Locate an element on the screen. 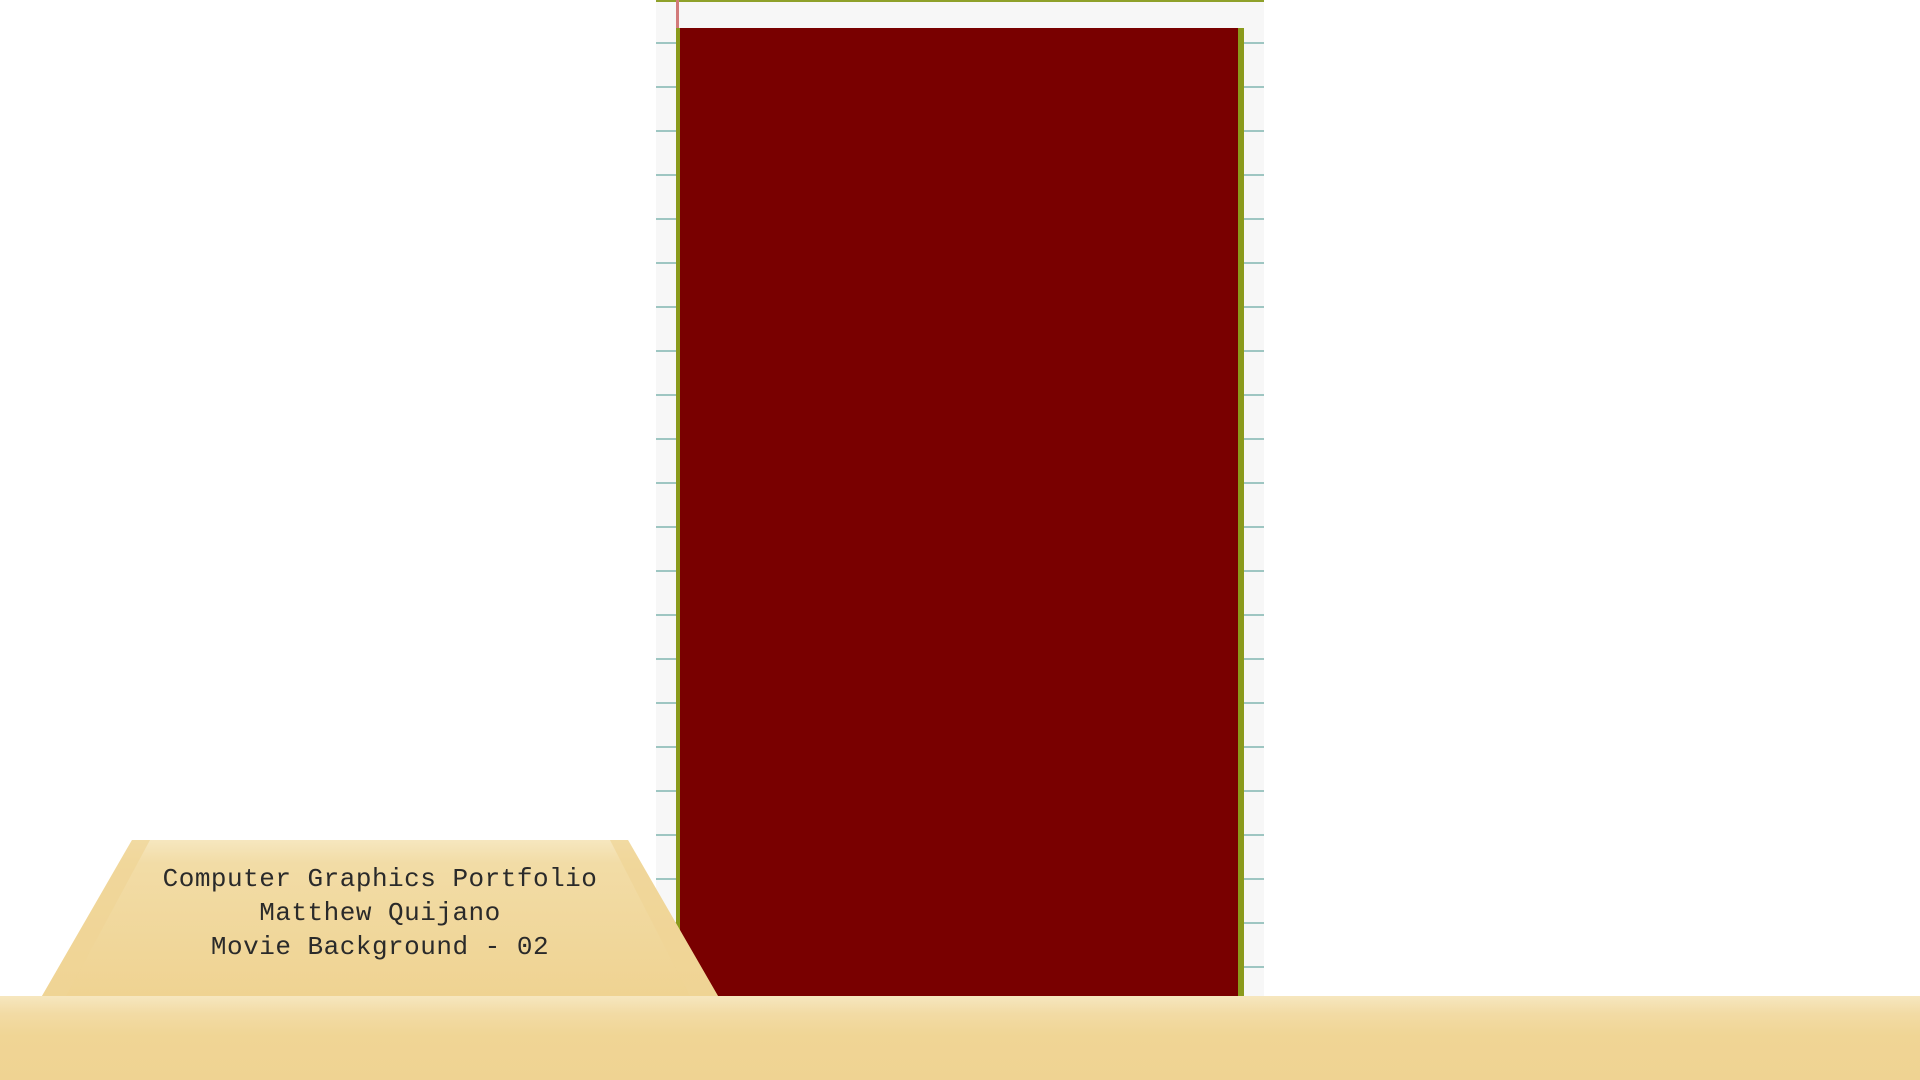 The height and width of the screenshot is (1080, 1920). paper-top-line is located at coordinates (960, 1).